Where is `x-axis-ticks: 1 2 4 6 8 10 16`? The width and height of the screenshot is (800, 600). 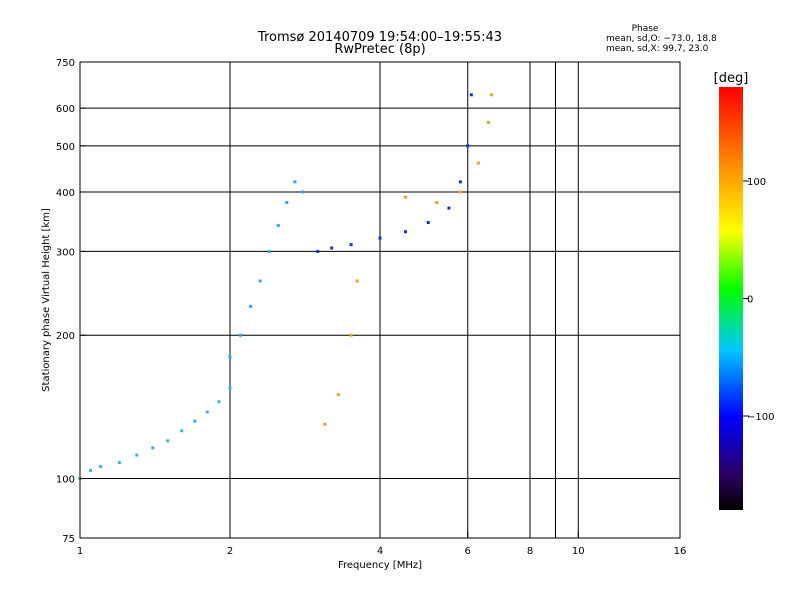 x-axis-ticks: 1 2 4 6 8 10 16 is located at coordinates (382, 544).